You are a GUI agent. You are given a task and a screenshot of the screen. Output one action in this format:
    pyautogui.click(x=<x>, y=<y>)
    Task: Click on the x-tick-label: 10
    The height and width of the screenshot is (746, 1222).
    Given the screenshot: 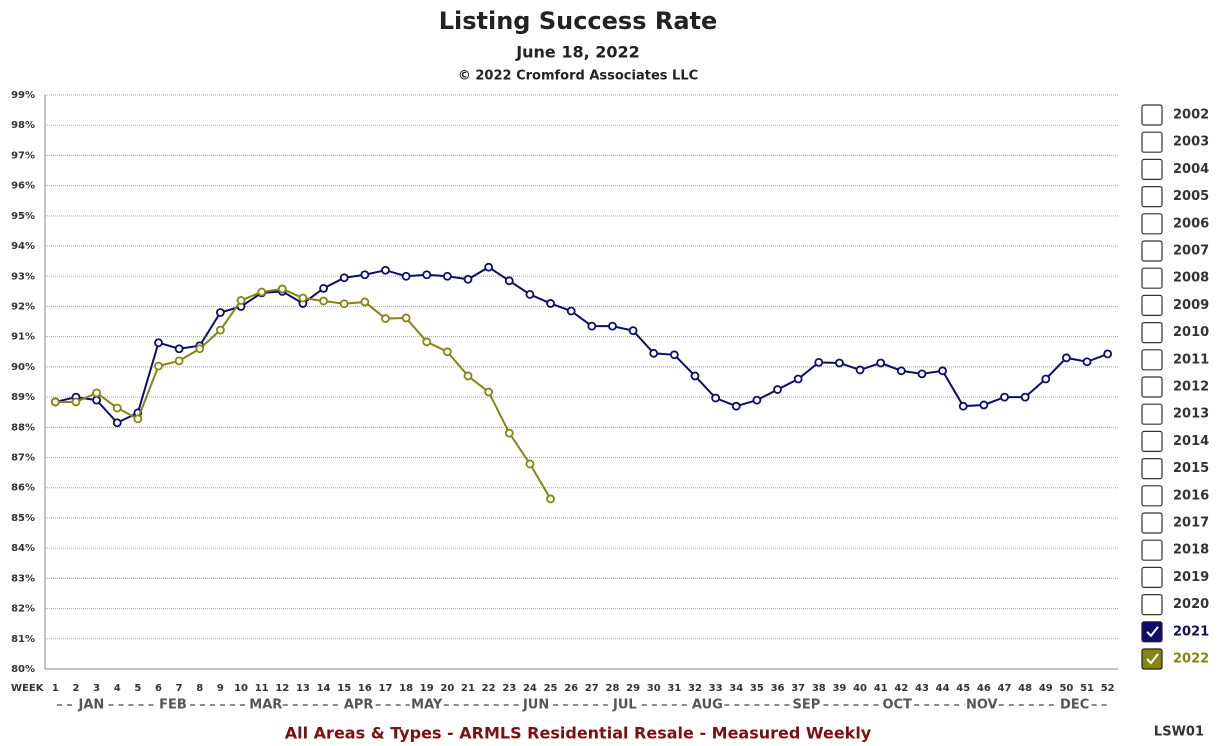 What is the action you would take?
    pyautogui.click(x=241, y=688)
    